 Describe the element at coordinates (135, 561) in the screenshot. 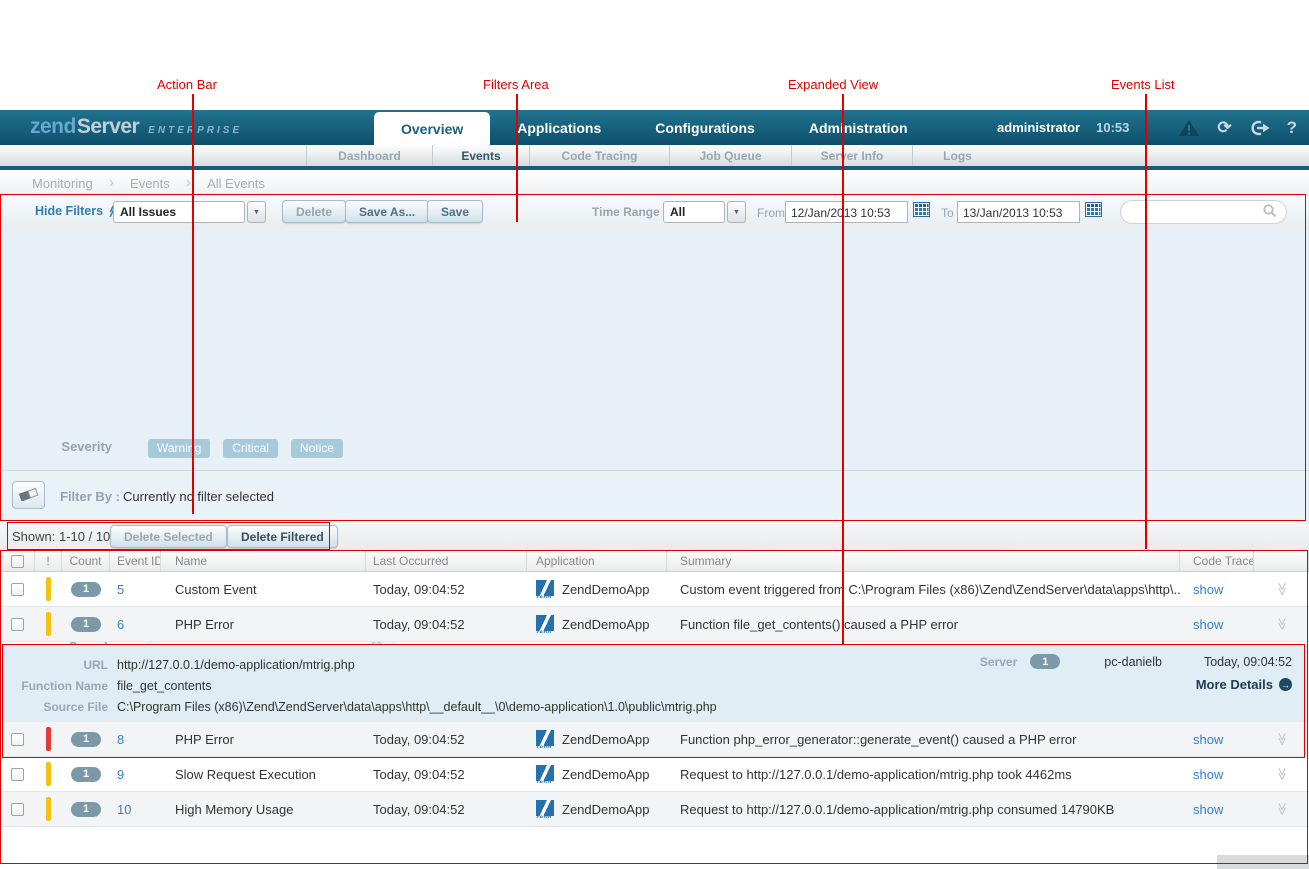

I see `col-header-event-id: Event ID` at that location.